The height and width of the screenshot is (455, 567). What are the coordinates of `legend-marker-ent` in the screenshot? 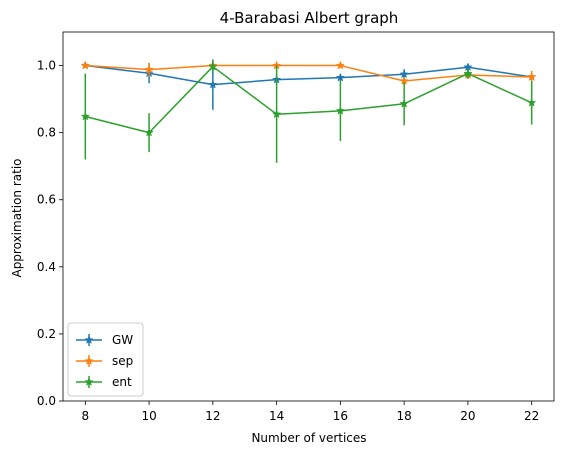 It's located at (89, 381).